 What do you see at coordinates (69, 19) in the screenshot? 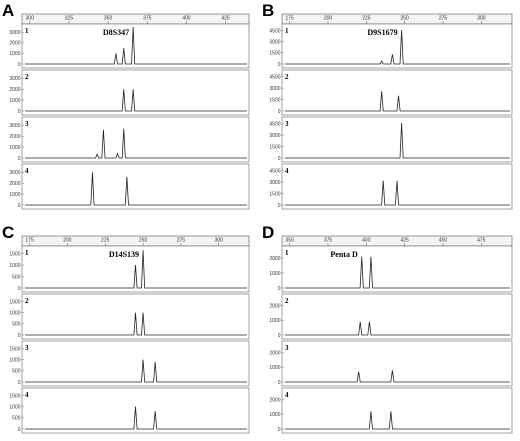
I see `x-tick-label: 325` at bounding box center [69, 19].